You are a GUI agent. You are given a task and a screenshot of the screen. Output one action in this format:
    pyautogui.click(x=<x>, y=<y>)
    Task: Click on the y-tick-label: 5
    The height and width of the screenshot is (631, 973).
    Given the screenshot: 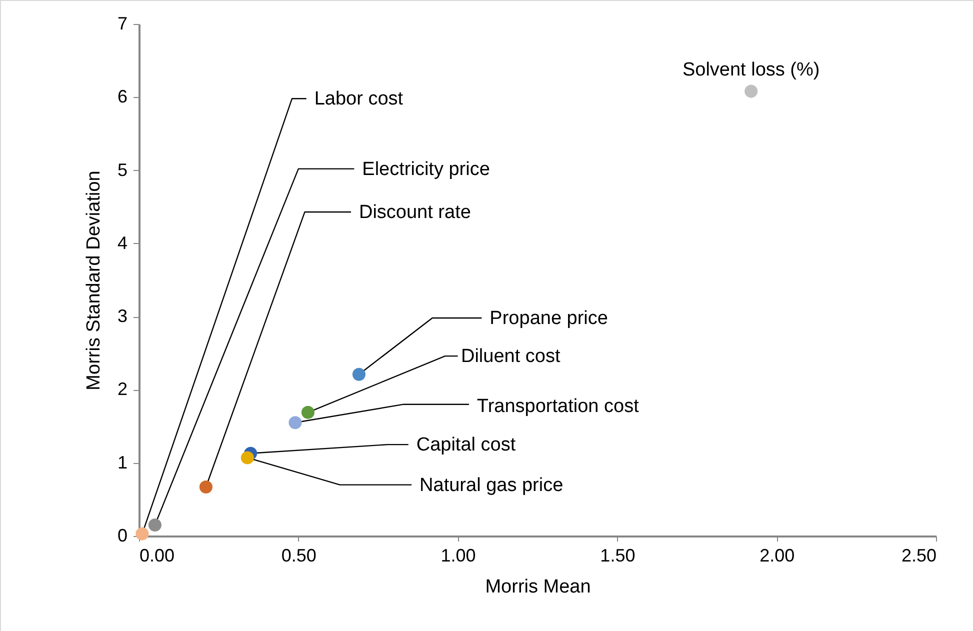 What is the action you would take?
    pyautogui.click(x=122, y=170)
    